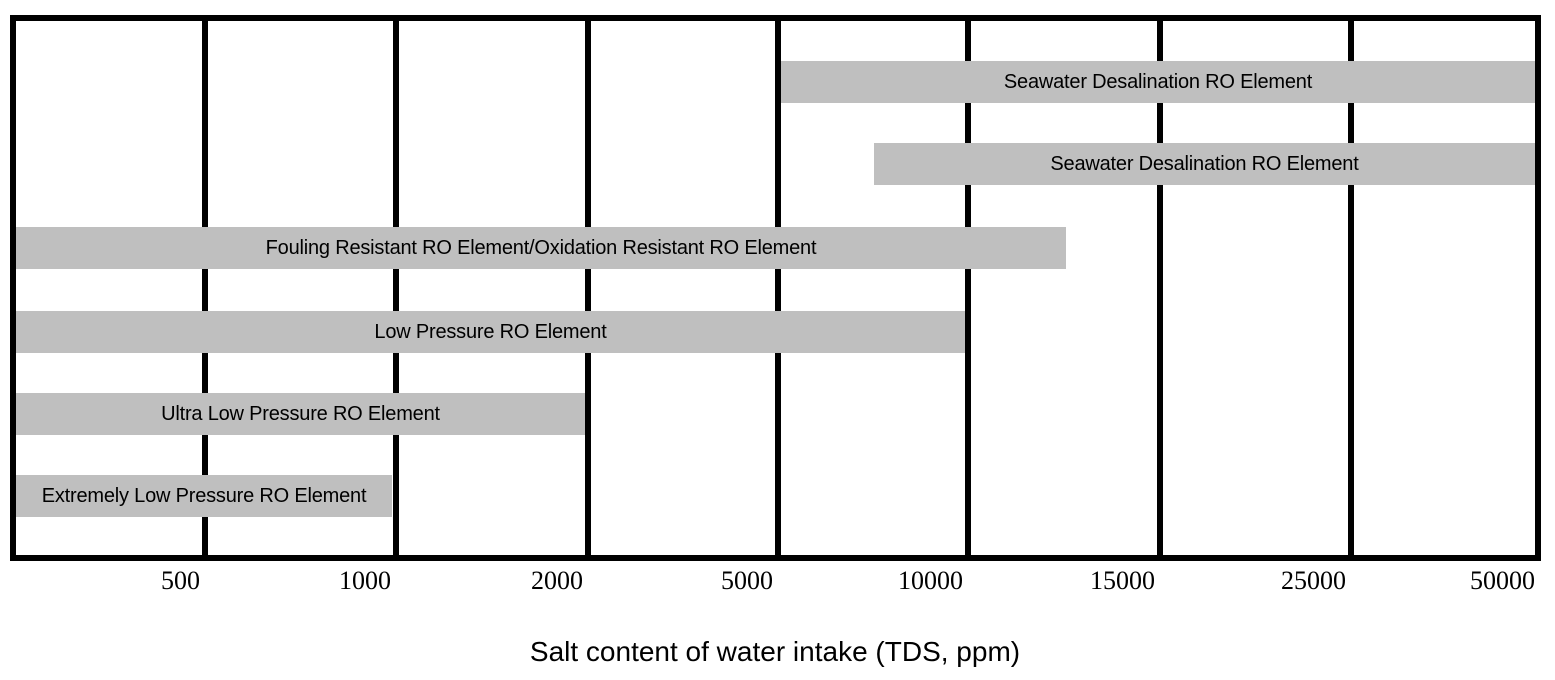 This screenshot has width=1555, height=680. I want to click on x-tick-label: 500, so click(180, 580).